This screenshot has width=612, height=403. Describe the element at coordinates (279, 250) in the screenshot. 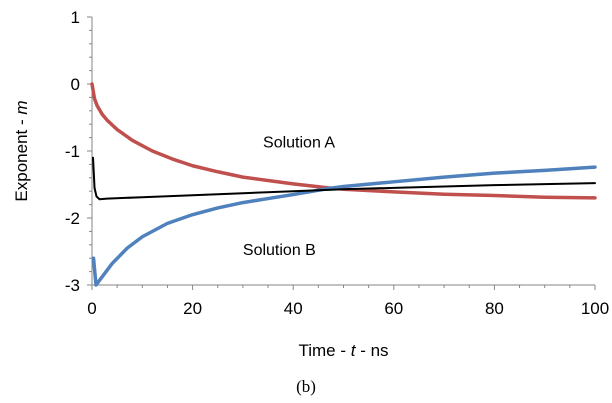

I see `series-annotation: Solution B` at that location.